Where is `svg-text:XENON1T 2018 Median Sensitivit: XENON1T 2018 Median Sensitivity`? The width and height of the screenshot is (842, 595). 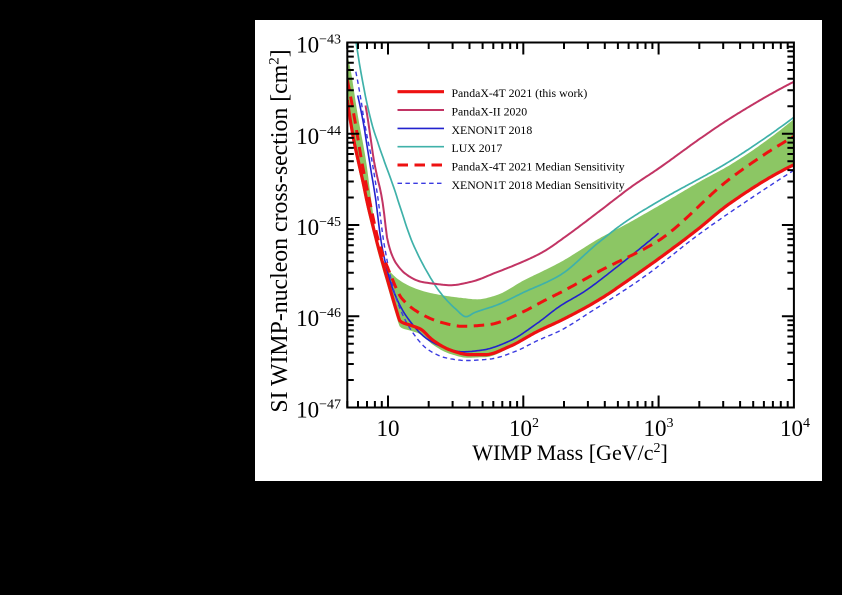
svg-text:XENON1T 2018 Median Sensitivit: XENON1T 2018 Median Sensitivity is located at coordinates (538, 185).